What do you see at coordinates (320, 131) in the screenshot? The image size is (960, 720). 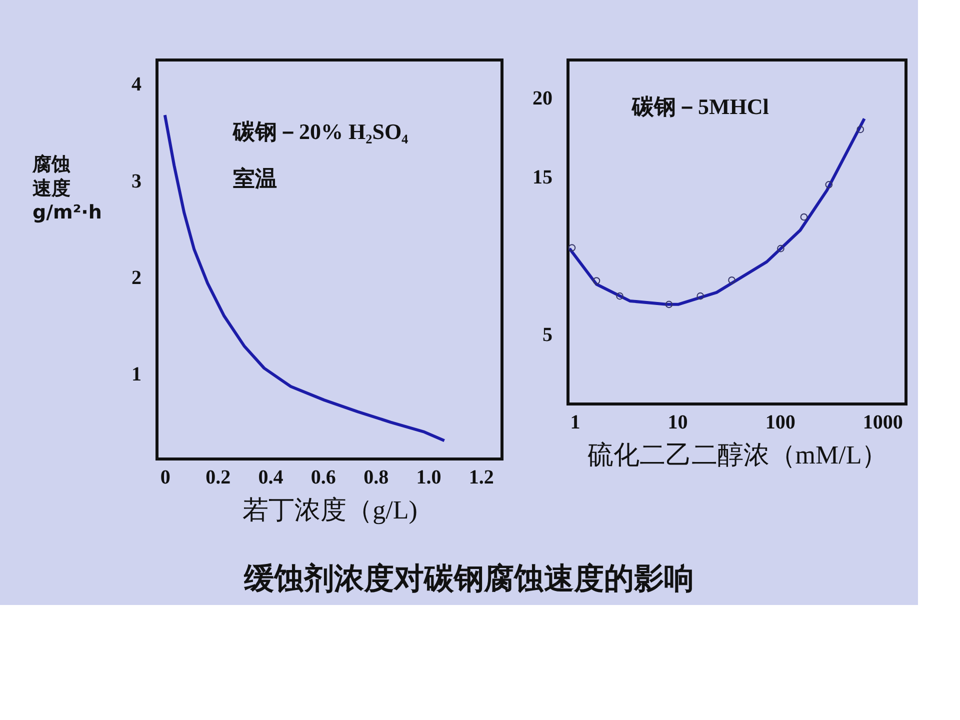 I see `annotation: 碳钢－20% H₂SO₄` at bounding box center [320, 131].